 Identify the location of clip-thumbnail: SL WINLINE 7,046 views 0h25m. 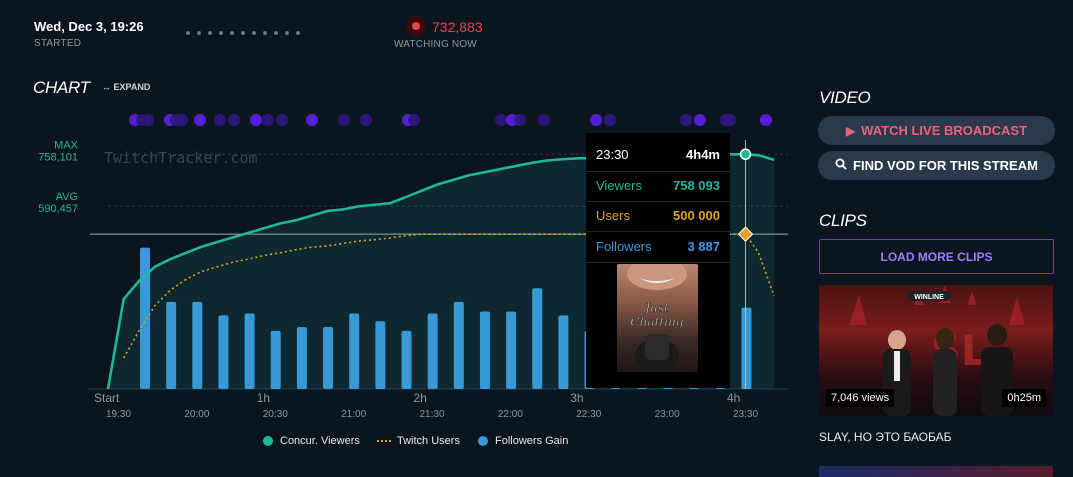
(936, 350).